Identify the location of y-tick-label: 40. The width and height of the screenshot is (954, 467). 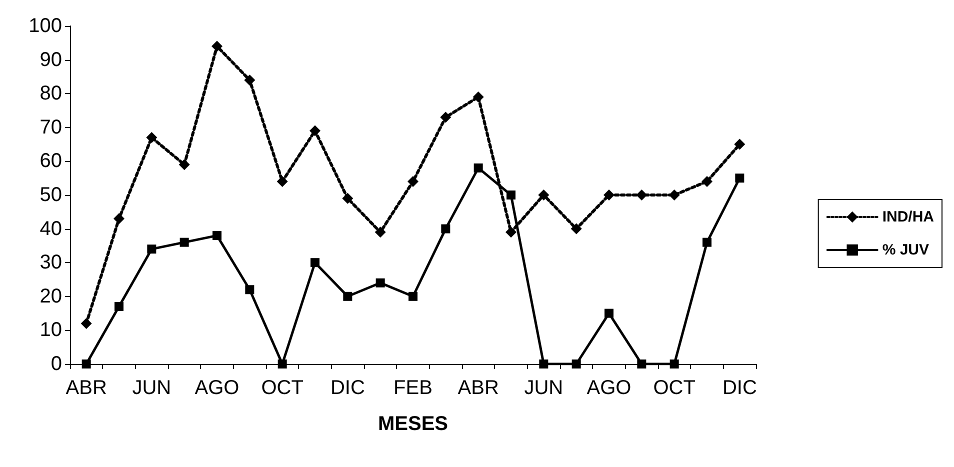
(51, 229).